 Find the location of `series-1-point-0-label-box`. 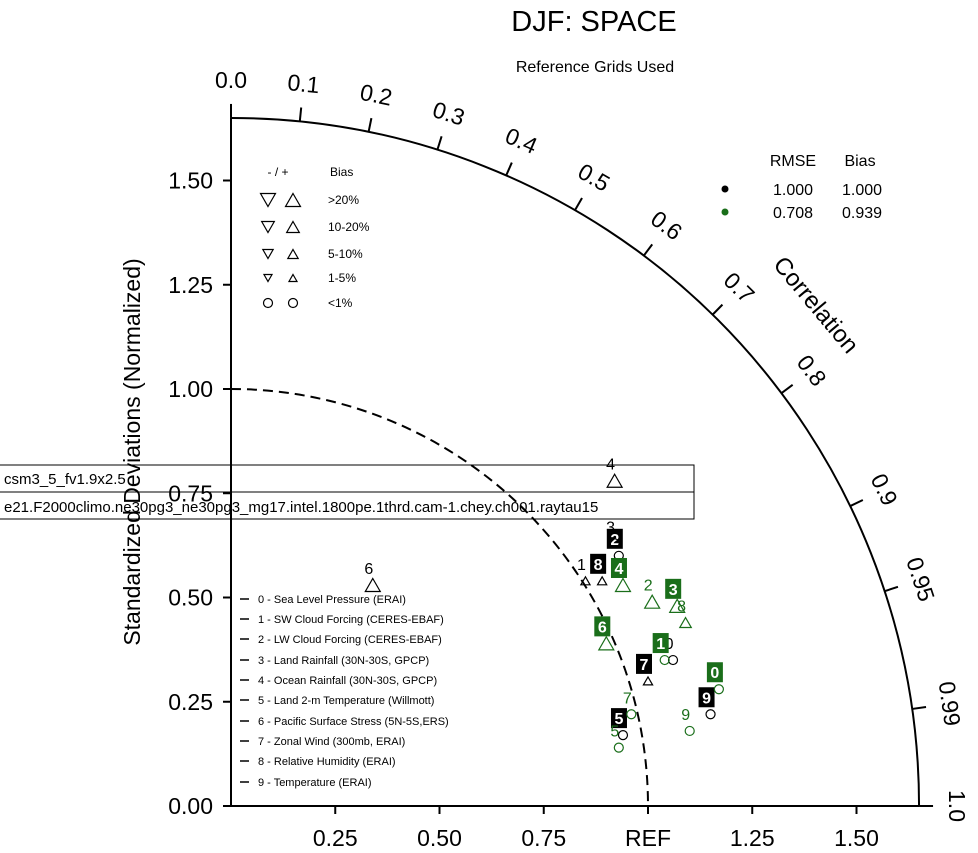

series-1-point-0-label-box is located at coordinates (714, 672).